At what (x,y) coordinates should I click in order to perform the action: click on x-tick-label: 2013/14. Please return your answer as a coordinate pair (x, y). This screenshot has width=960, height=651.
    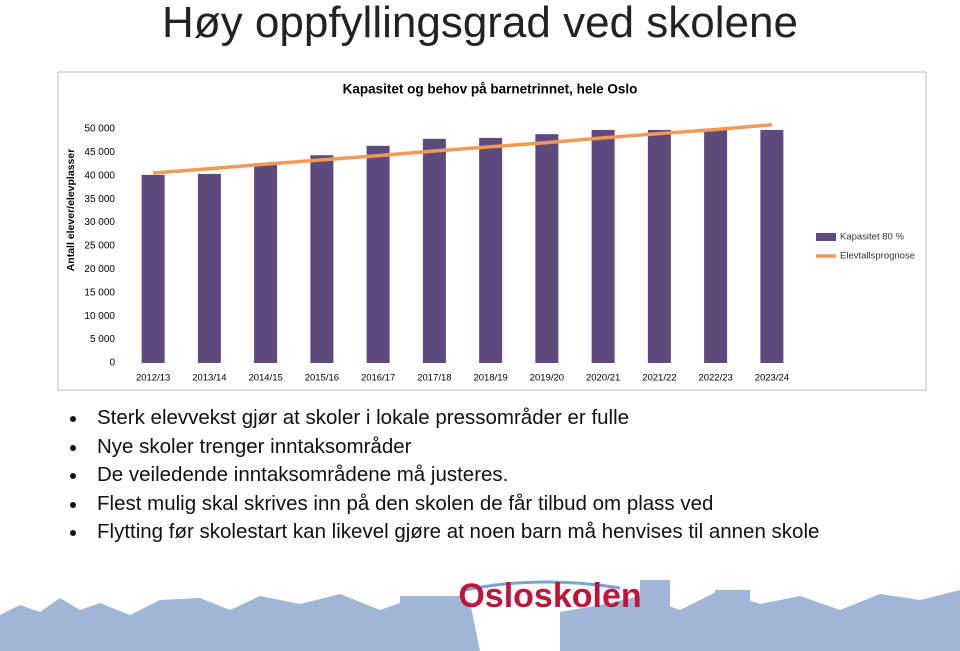
    Looking at the image, I should click on (209, 378).